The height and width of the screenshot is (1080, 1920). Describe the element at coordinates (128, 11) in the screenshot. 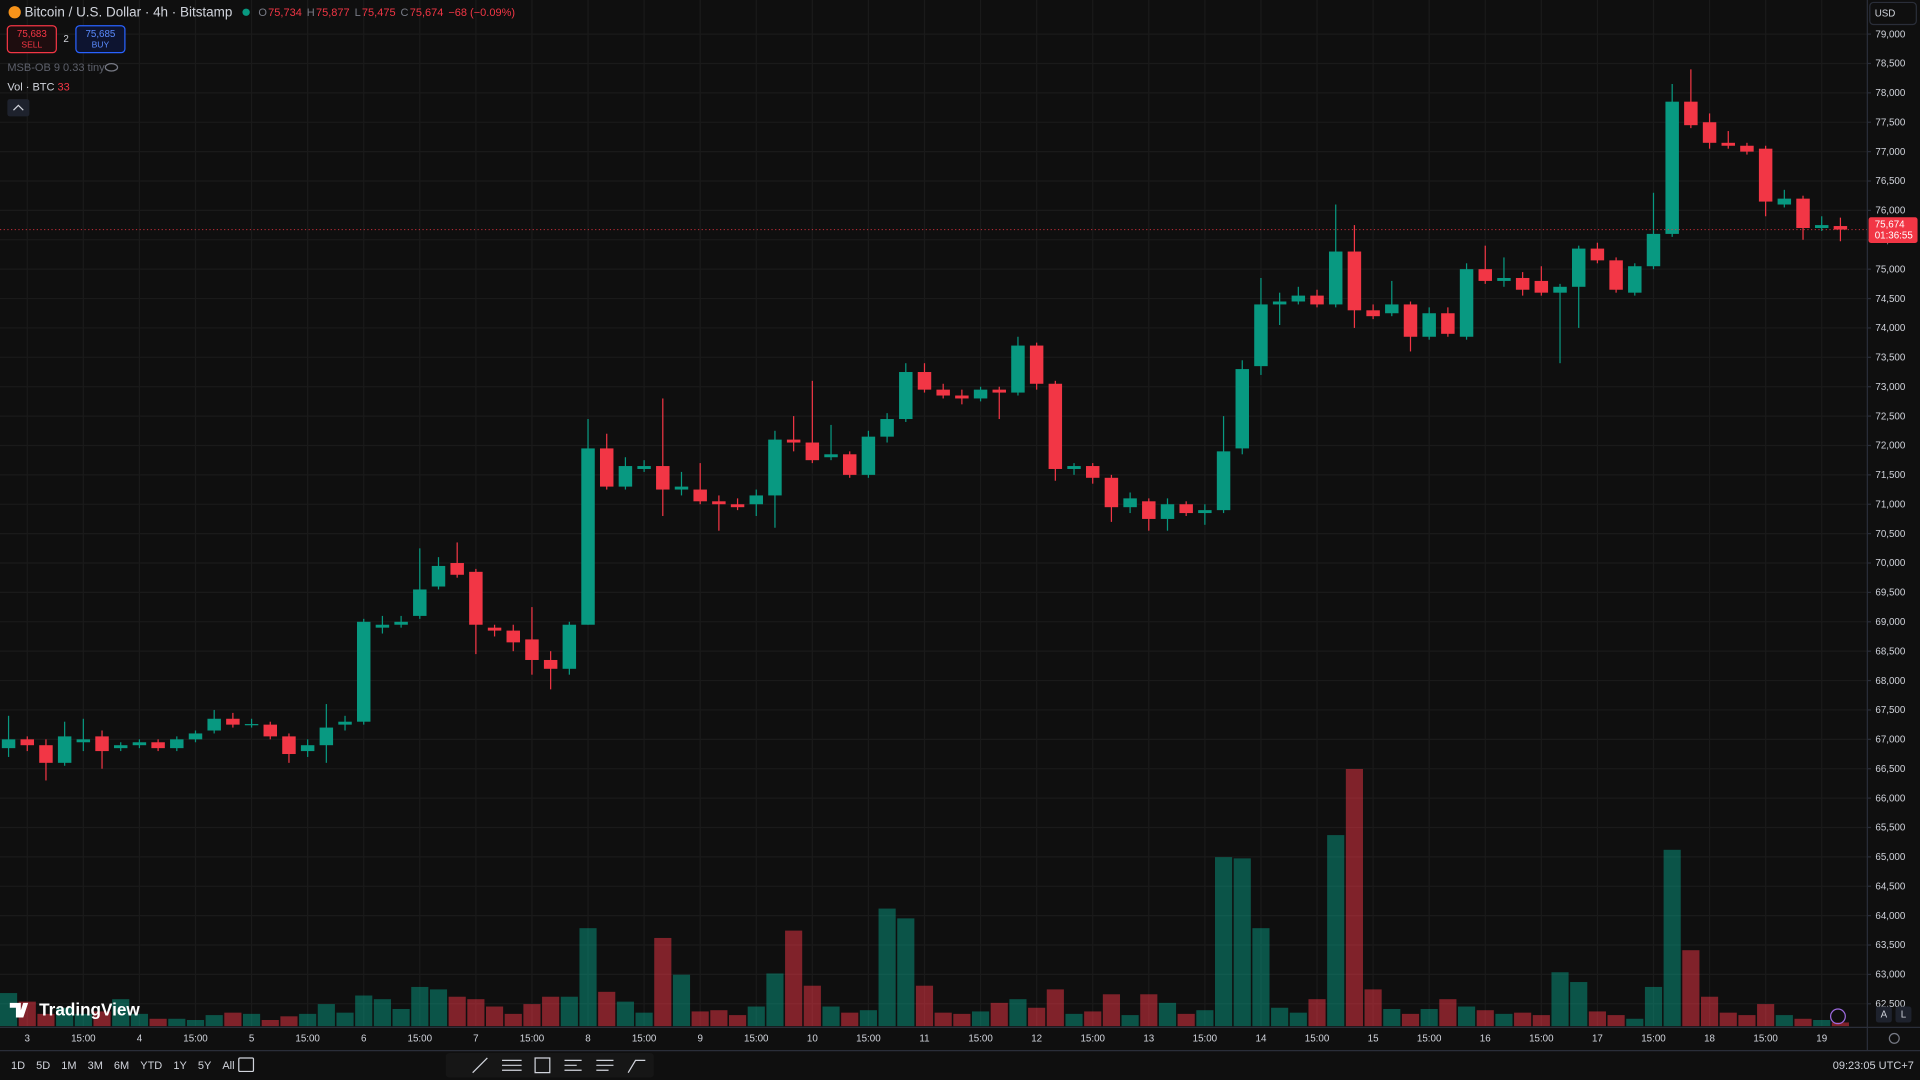

I see `symbol-title: Bitcoin / U.S. Dollar · 4h · Bitstamp` at that location.